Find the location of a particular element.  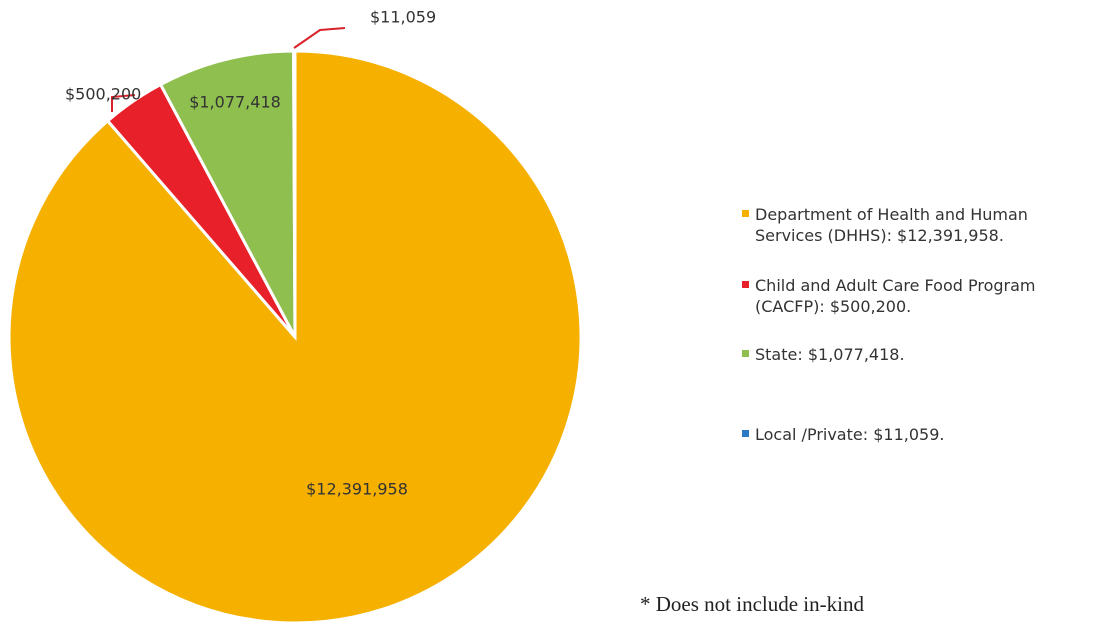

data-label: $11,059 is located at coordinates (403, 17).